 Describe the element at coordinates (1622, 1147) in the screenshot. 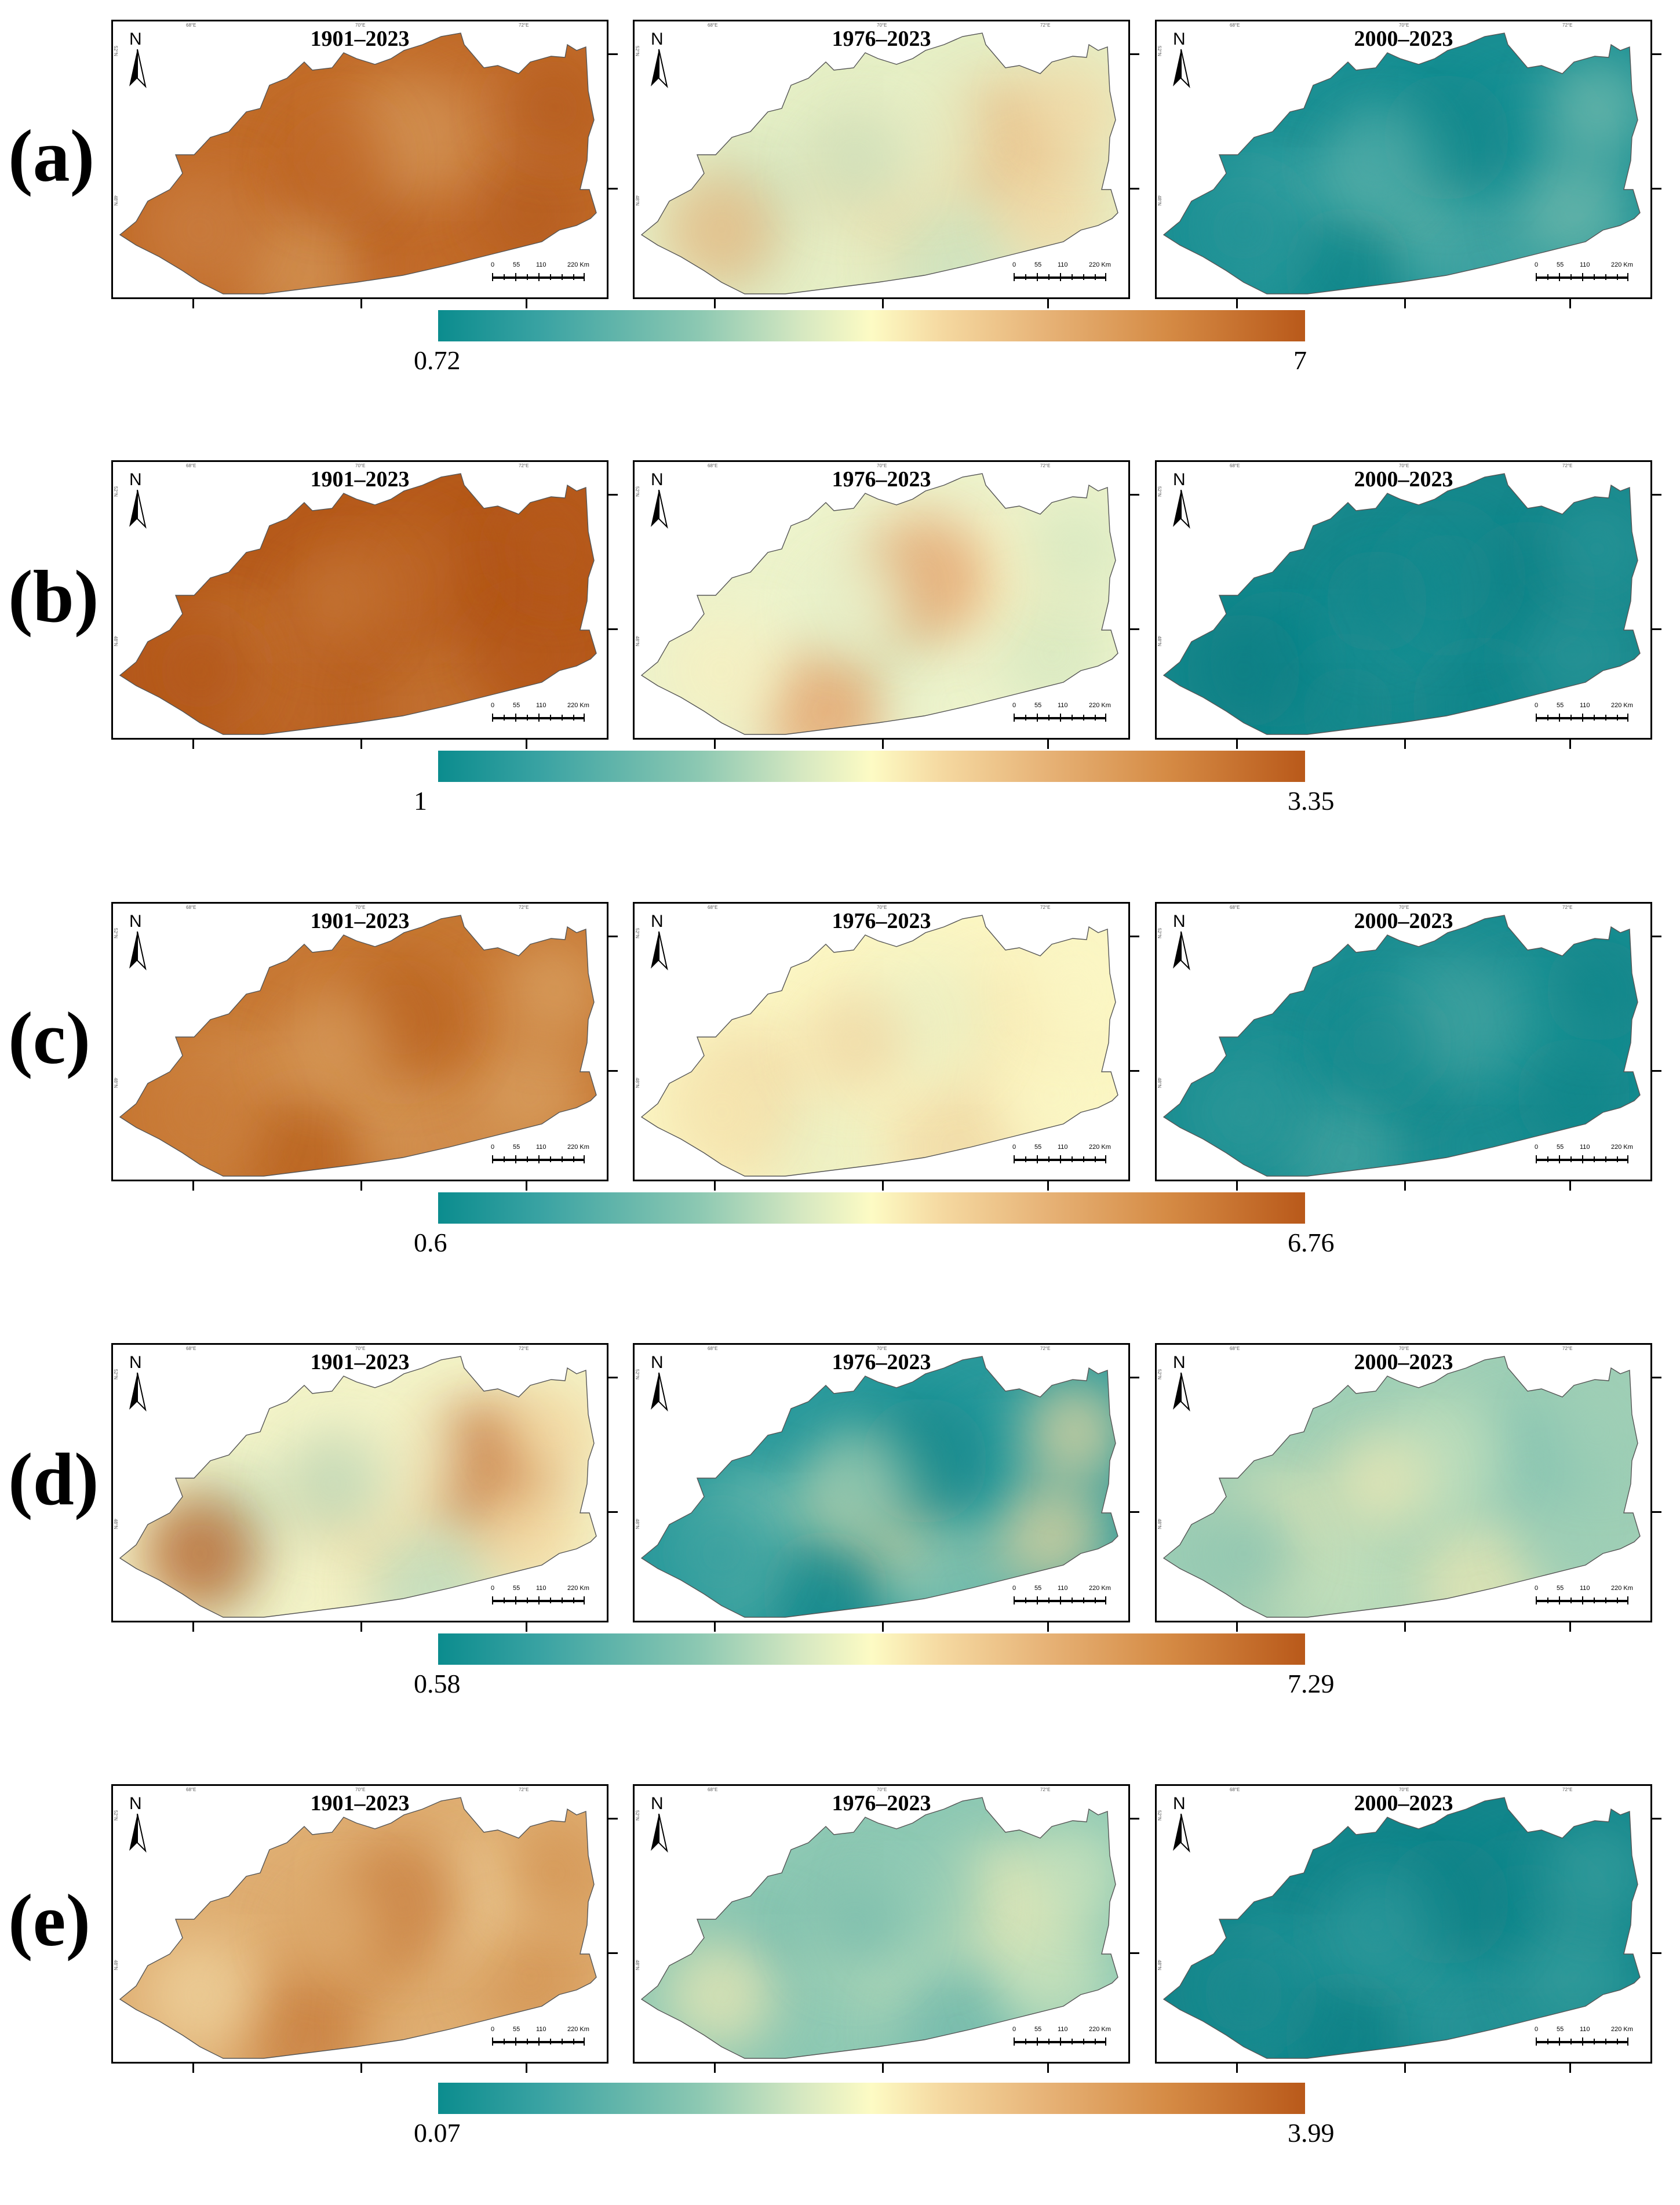

I see `scale-label: 220 Km` at that location.